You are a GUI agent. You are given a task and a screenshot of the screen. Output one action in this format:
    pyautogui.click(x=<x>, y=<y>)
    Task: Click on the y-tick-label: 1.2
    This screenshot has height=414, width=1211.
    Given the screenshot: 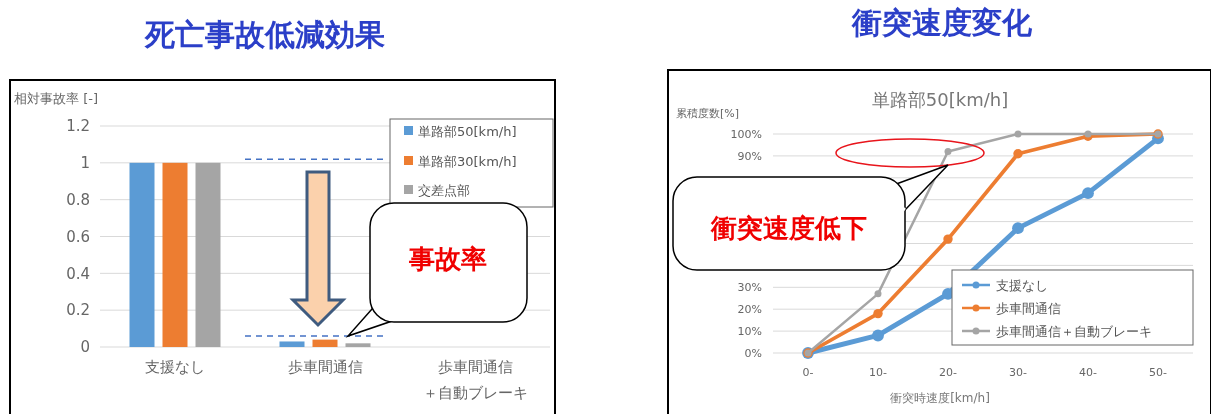 What is the action you would take?
    pyautogui.click(x=78, y=126)
    